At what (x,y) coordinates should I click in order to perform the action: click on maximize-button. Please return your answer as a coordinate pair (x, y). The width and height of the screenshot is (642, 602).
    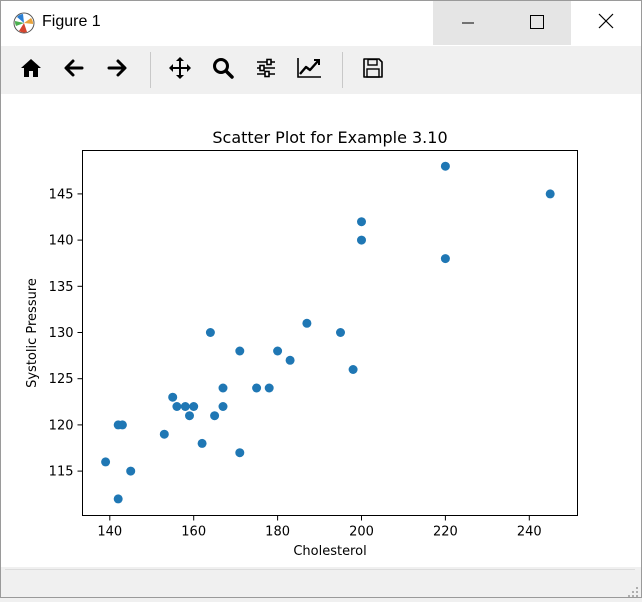
    Looking at the image, I should click on (536, 23).